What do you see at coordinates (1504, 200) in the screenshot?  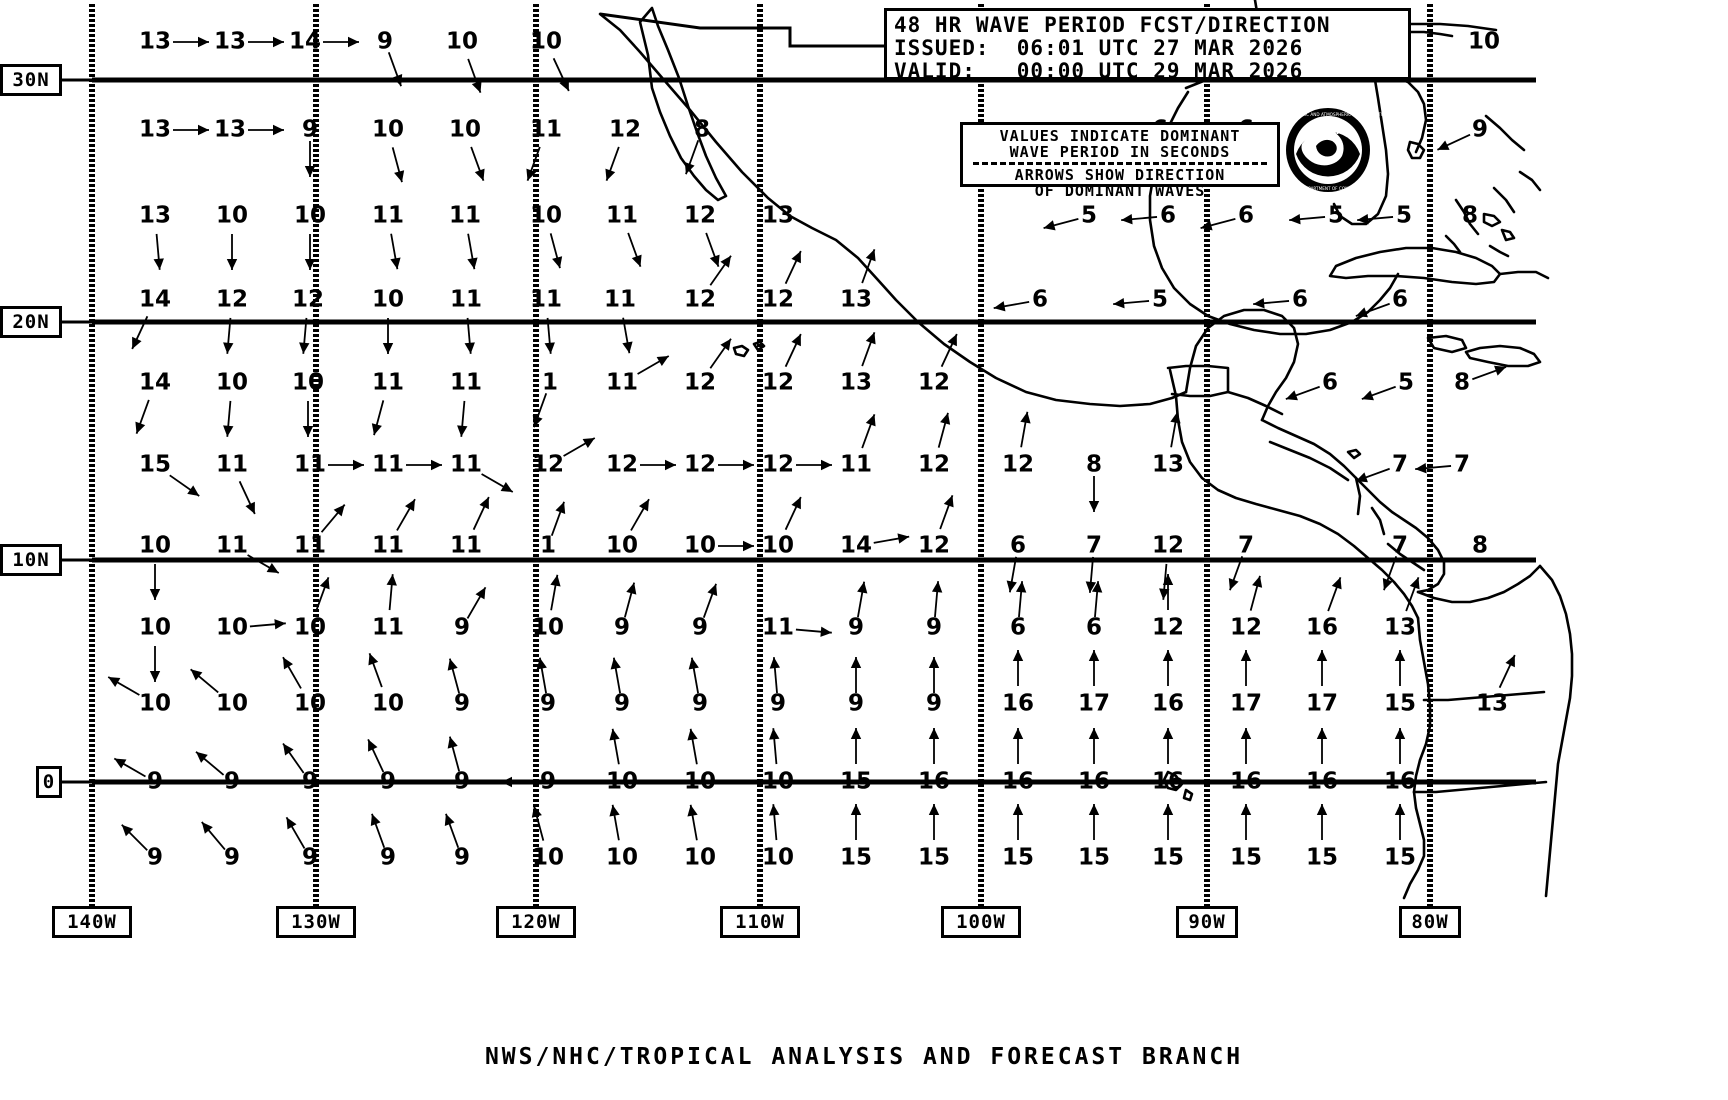 I see `bahamas-m` at bounding box center [1504, 200].